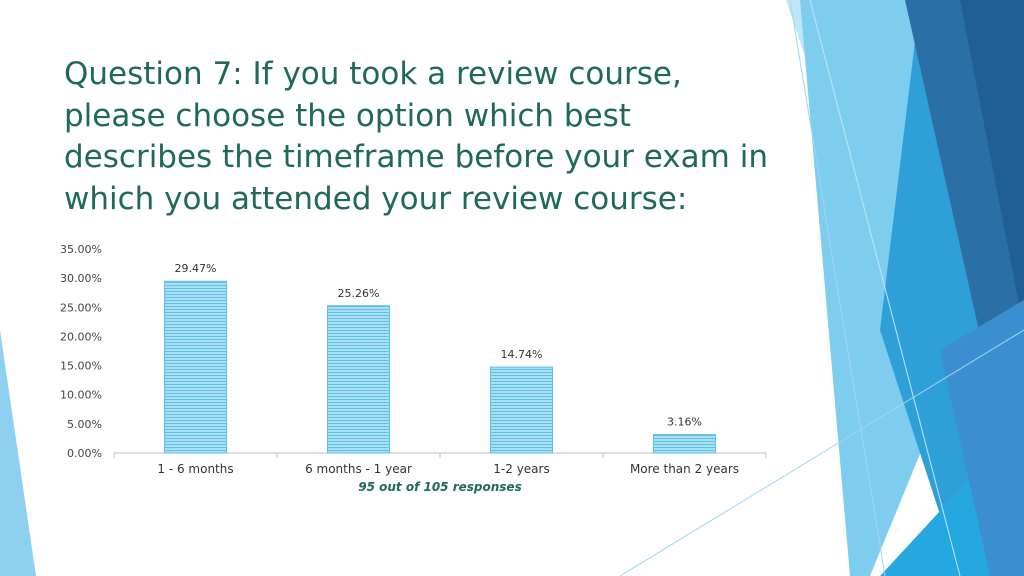  Describe the element at coordinates (521, 469) in the screenshot. I see `x-tick-label: 1-2 years` at that location.